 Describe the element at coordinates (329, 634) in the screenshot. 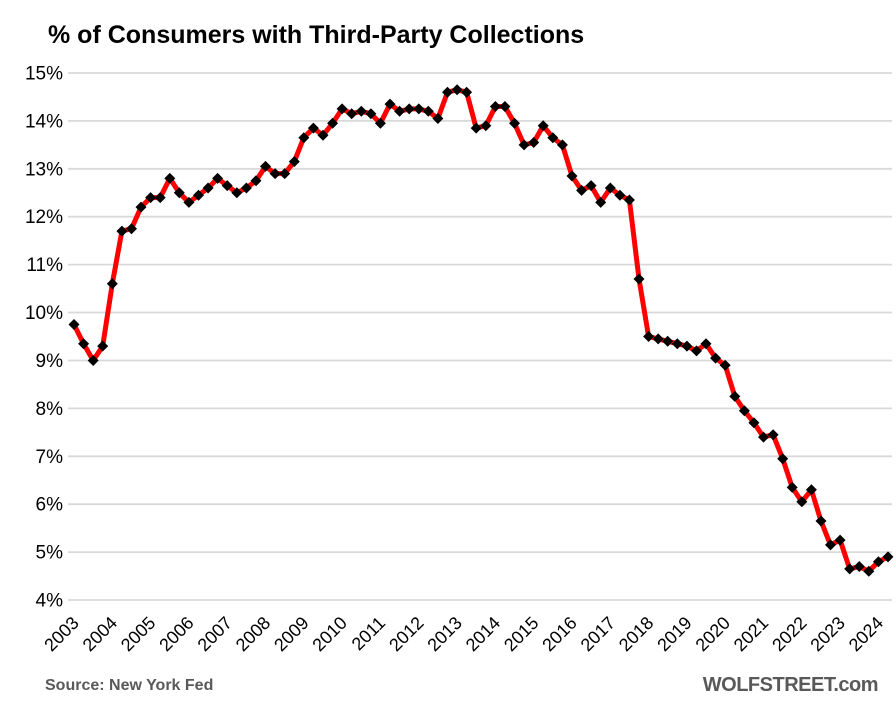

I see `x-axis-label: 2010` at that location.